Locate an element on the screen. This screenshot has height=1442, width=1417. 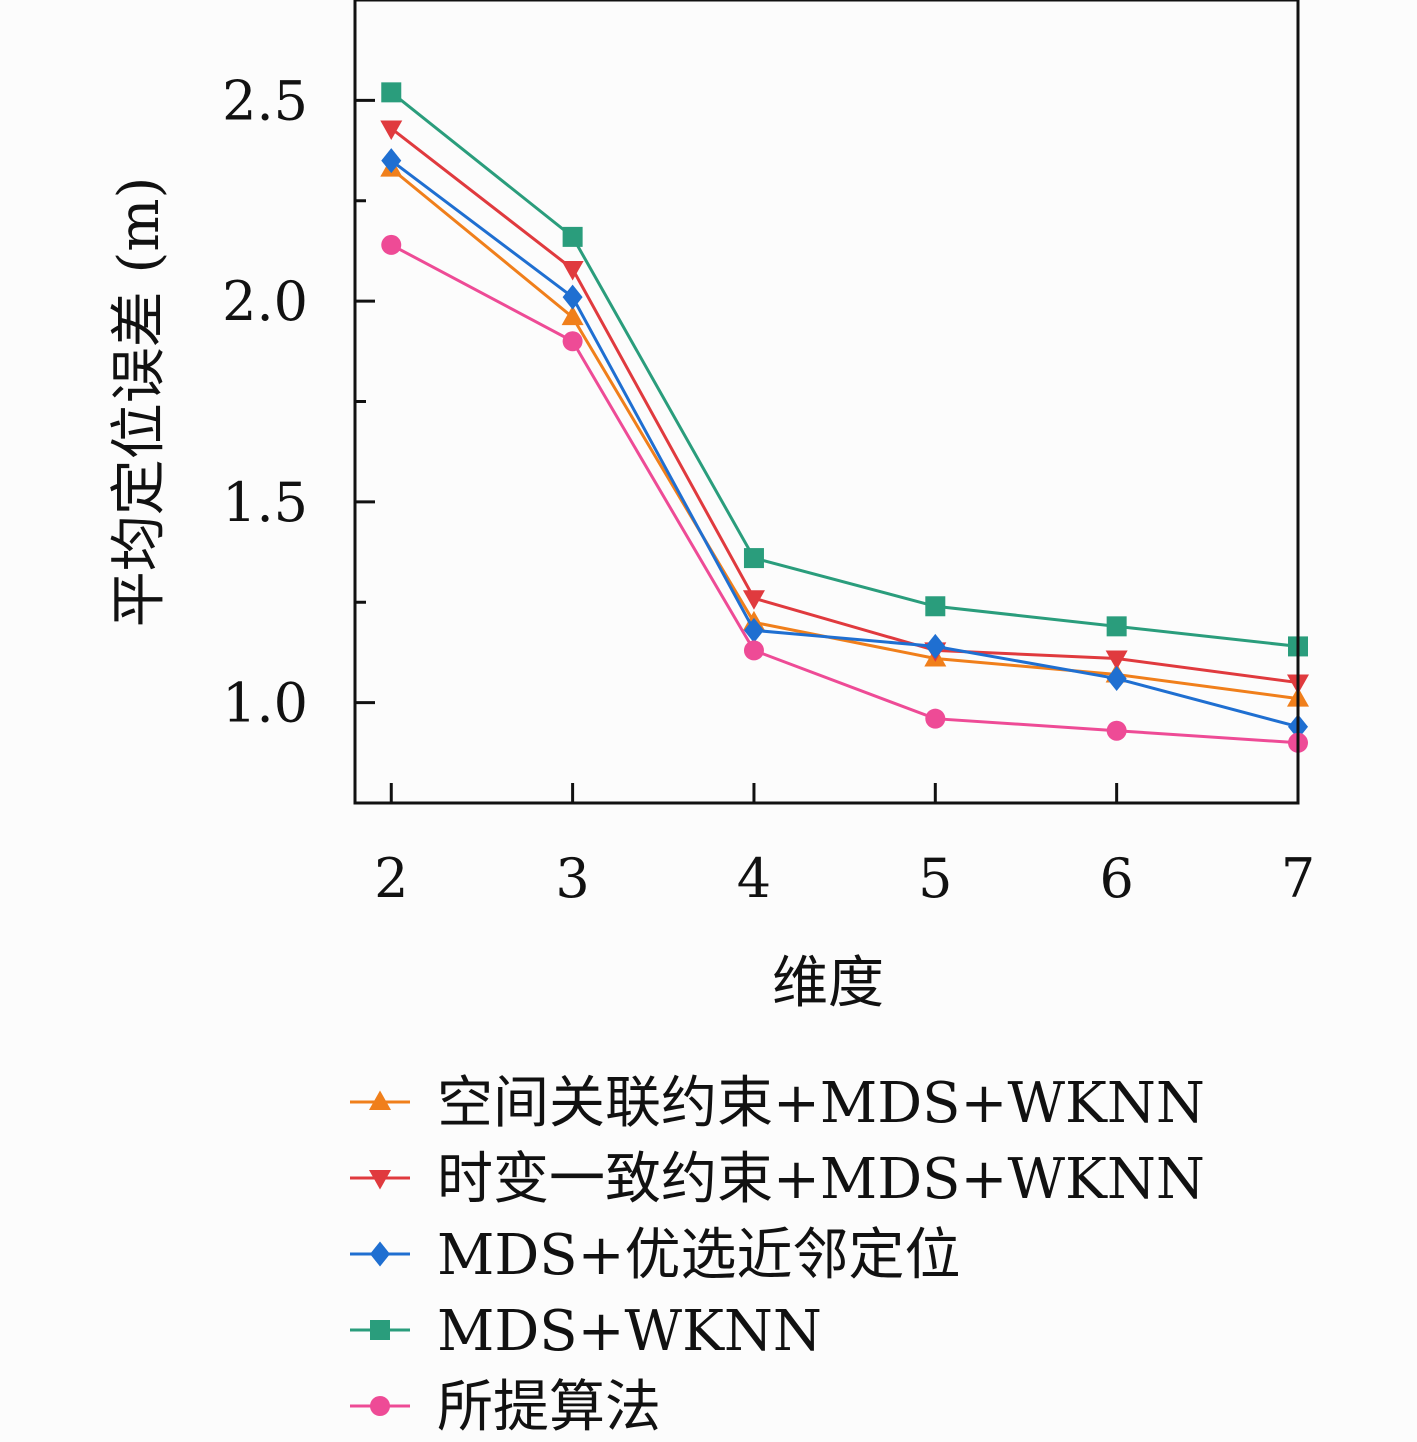
y-tick-label: 2.0 is located at coordinates (265, 301).